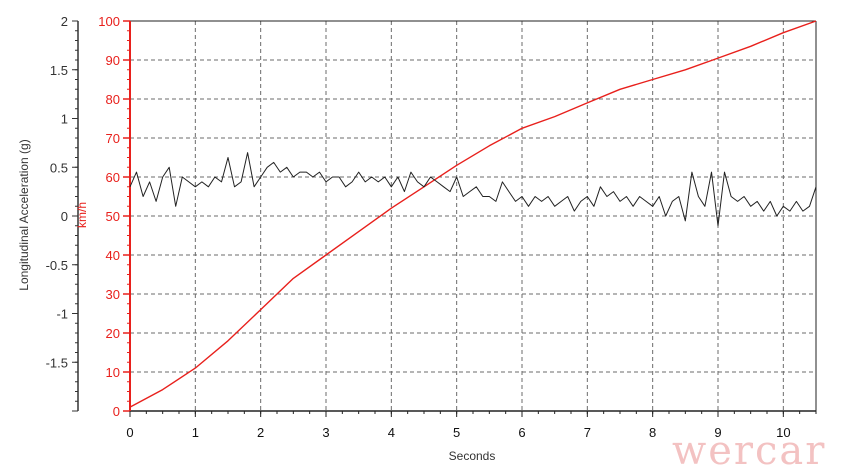 This screenshot has width=845, height=476. I want to click on acceleration-series-line, so click(473, 189).